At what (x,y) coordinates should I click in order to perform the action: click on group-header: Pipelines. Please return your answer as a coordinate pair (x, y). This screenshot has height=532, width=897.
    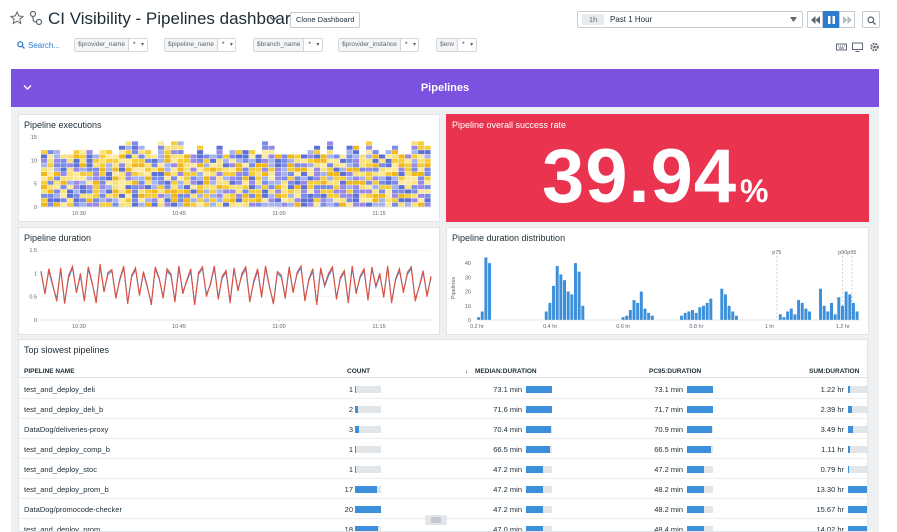
    Looking at the image, I should click on (445, 88).